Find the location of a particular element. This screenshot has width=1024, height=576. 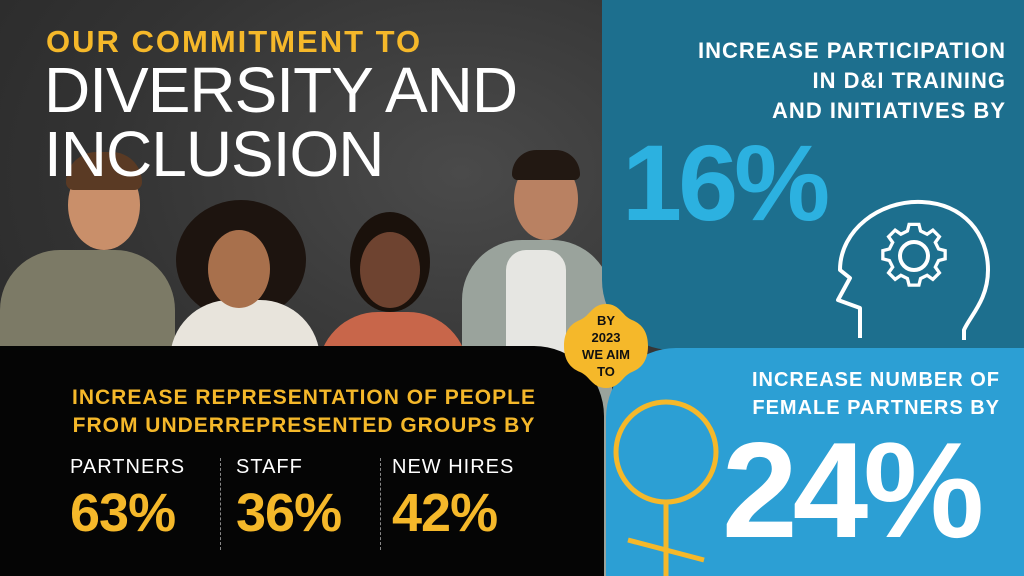

heading-line: IN D&I TRAINING is located at coordinates (909, 80).